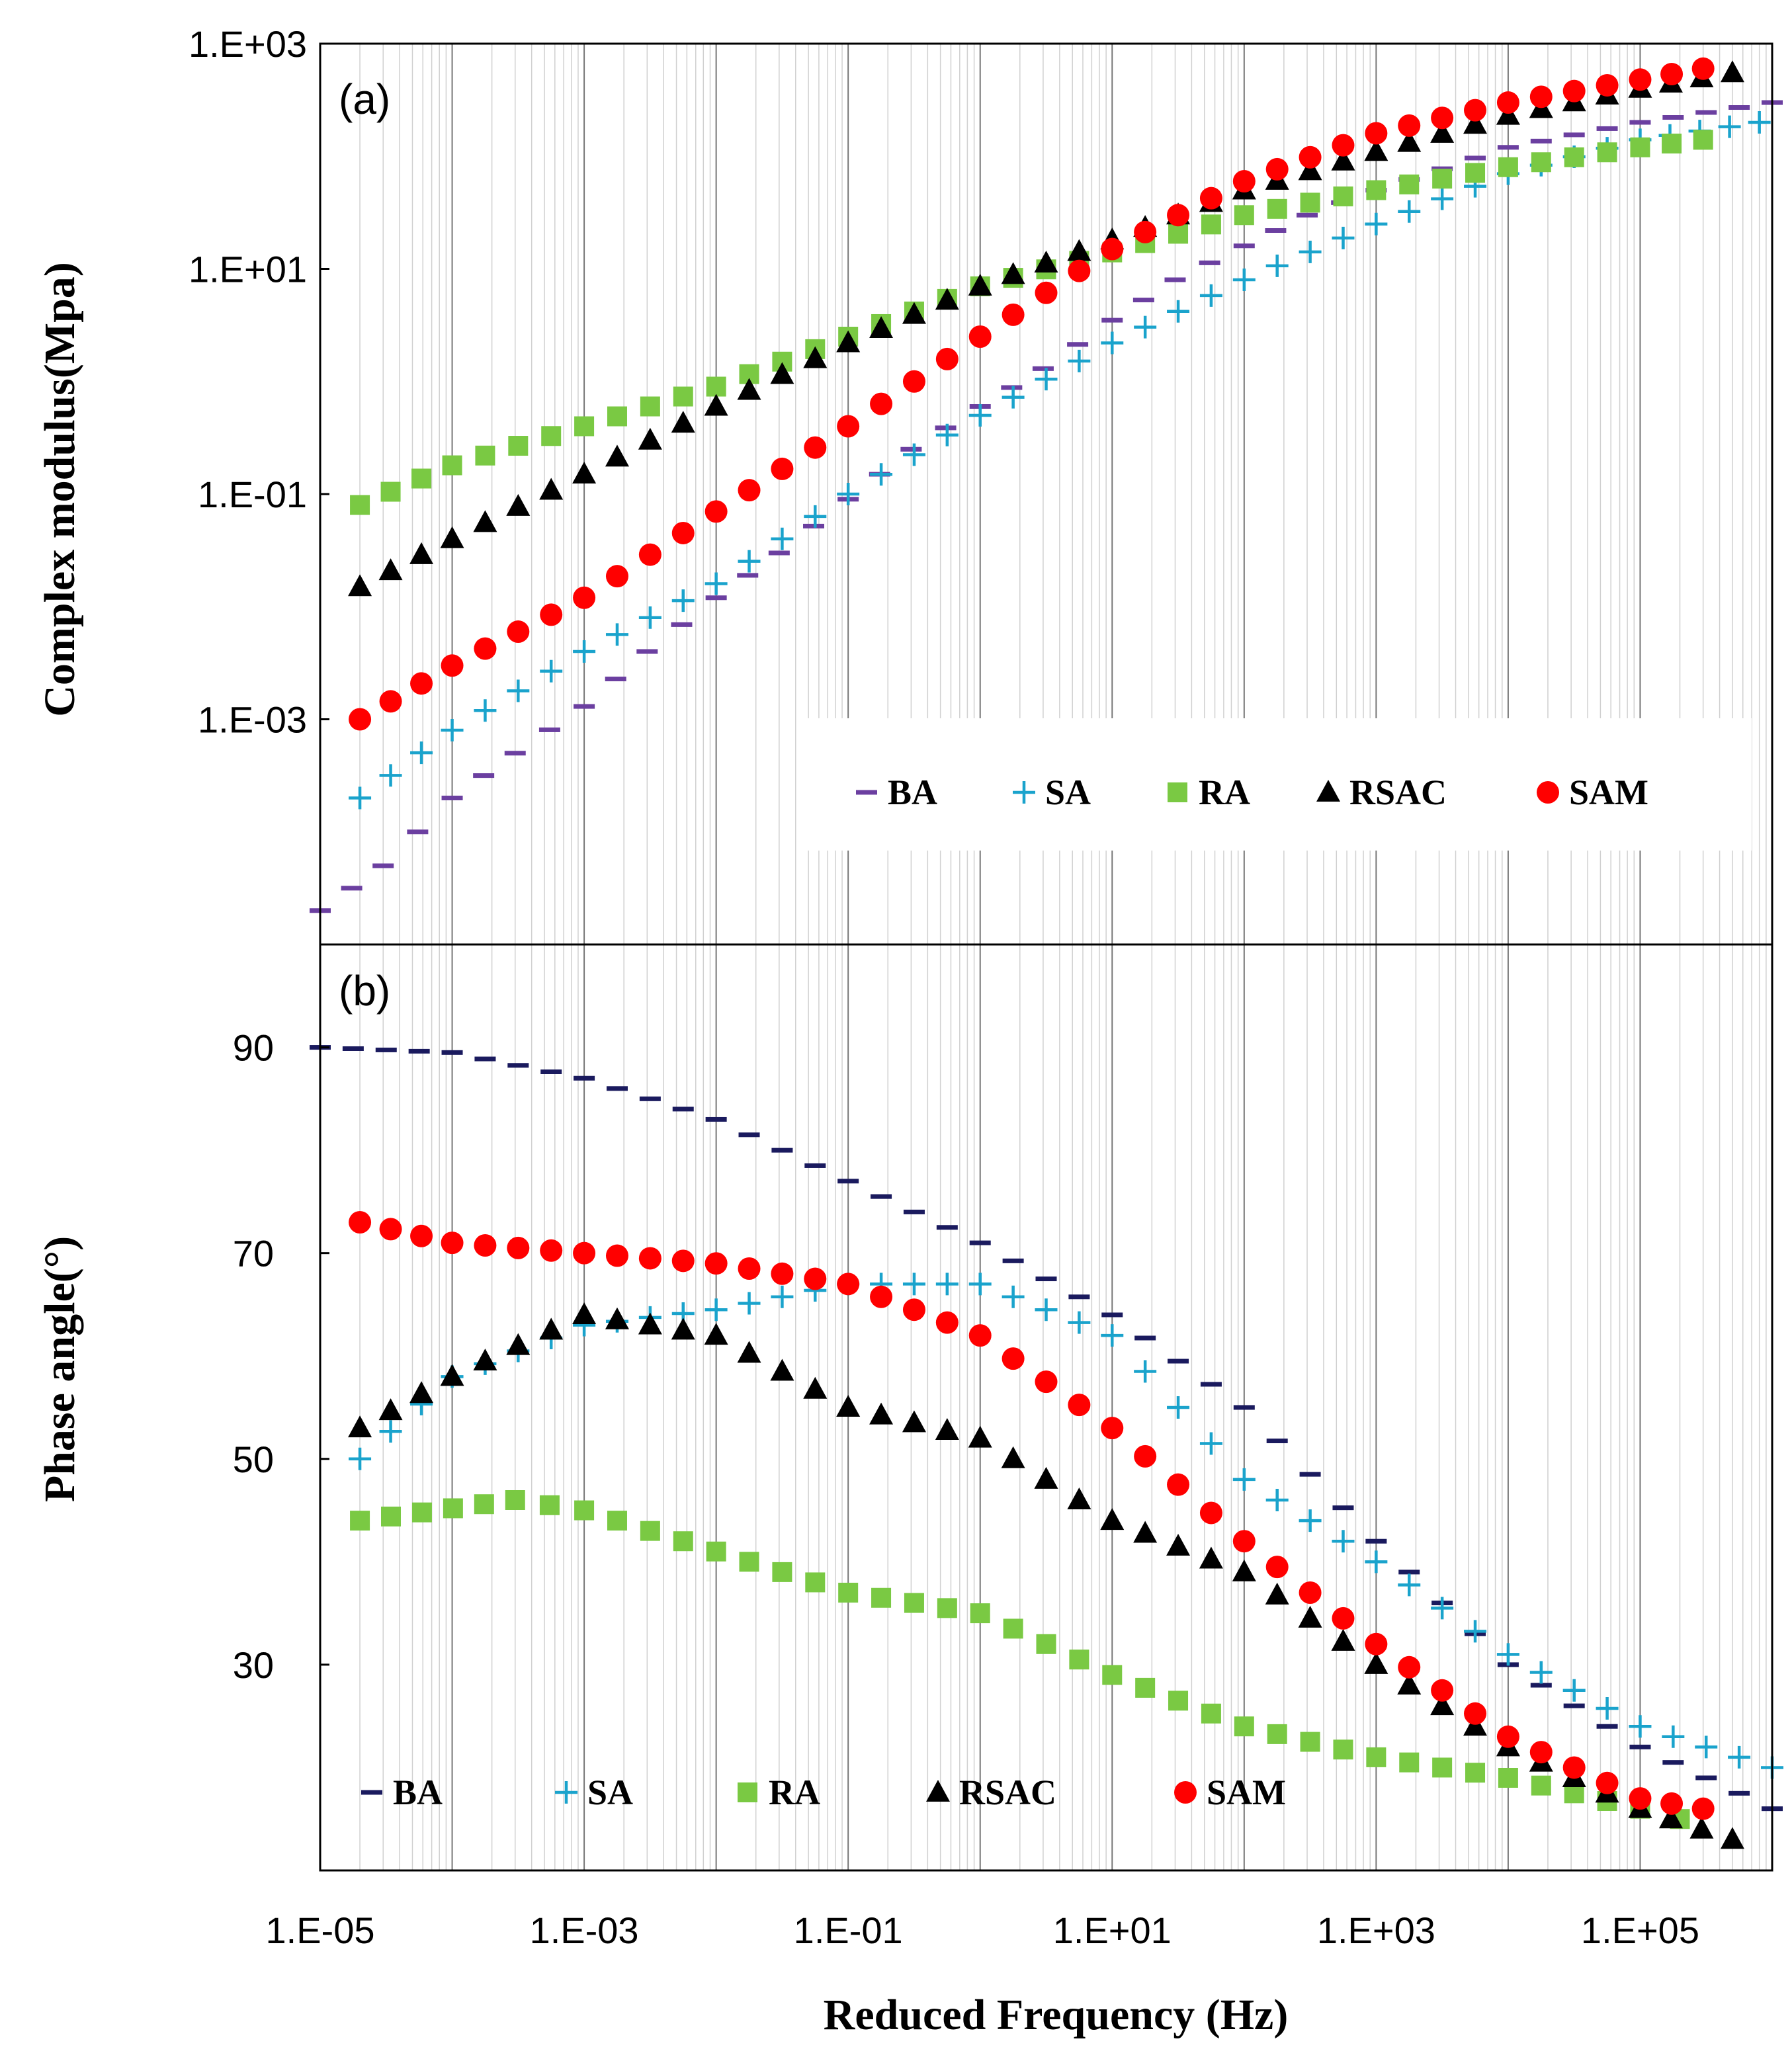 The height and width of the screenshot is (2051, 1792). I want to click on panel-a-tag: (a), so click(364, 99).